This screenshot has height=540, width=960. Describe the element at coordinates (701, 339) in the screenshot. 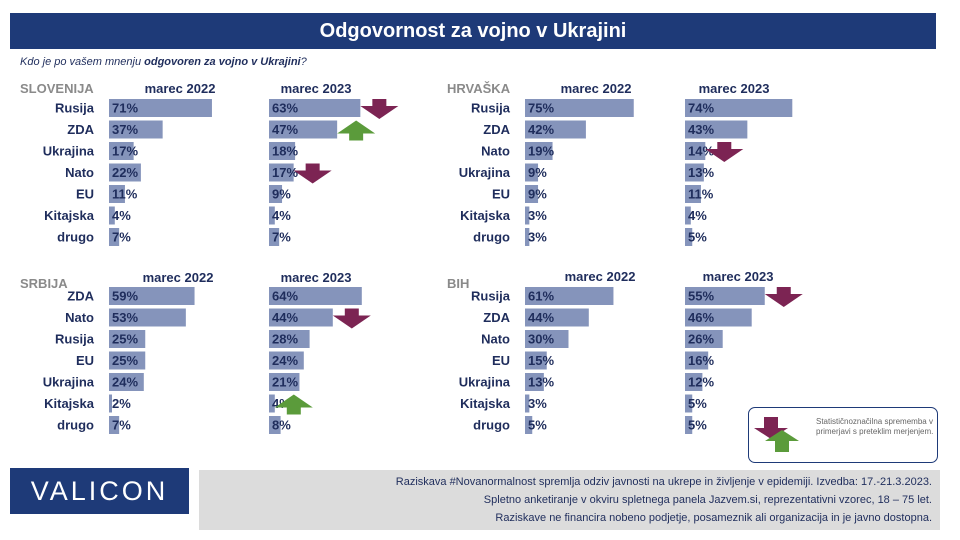

I see `data-label: 26%` at that location.